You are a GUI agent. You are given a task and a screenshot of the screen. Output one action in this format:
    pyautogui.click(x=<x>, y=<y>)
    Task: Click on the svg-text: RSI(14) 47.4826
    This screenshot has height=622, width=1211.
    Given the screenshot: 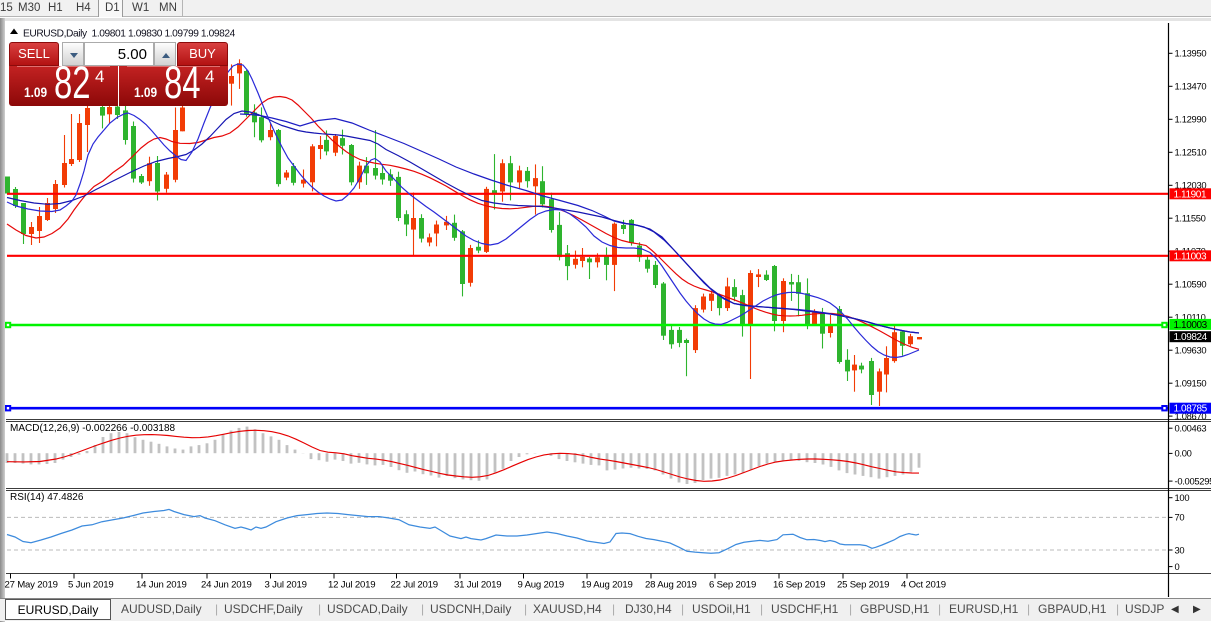 What is the action you would take?
    pyautogui.click(x=47, y=497)
    